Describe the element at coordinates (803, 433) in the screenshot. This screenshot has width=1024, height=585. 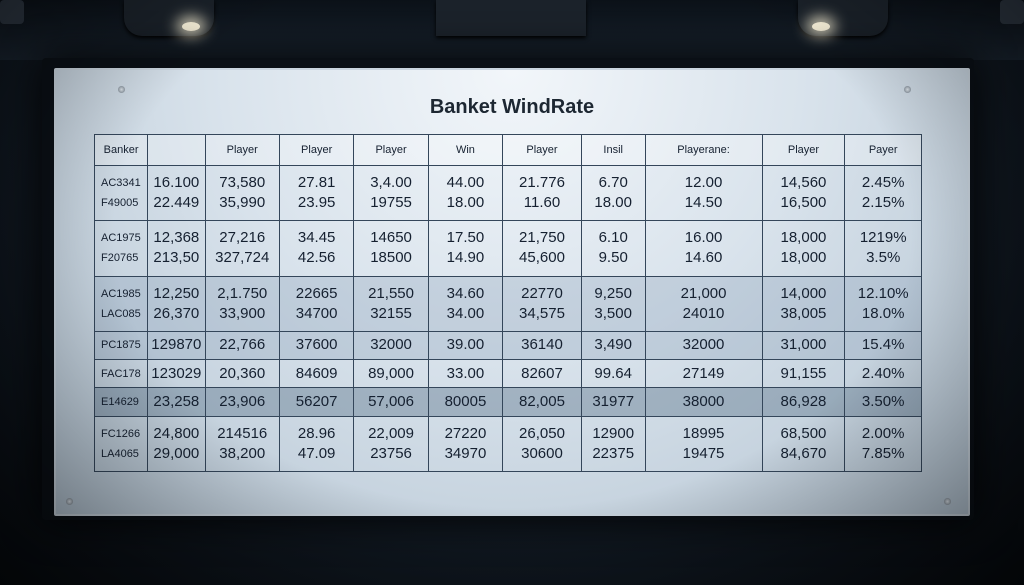
I see `cell-value: 68,500` at that location.